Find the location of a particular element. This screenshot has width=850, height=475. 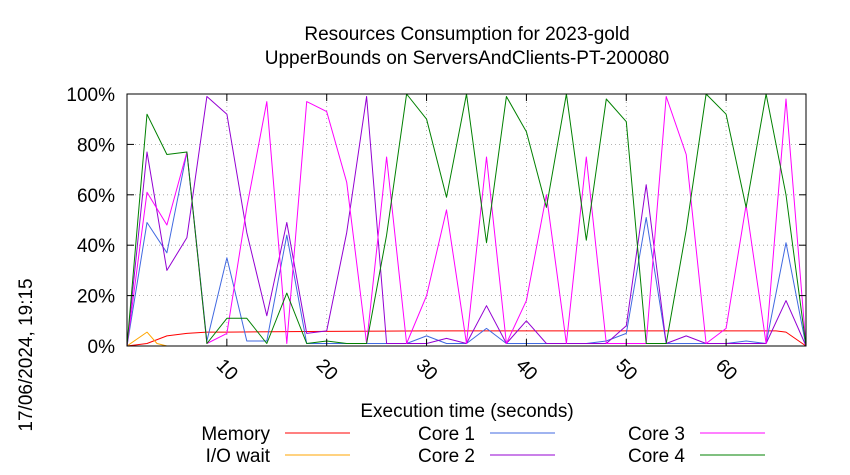

x-tick-label: 20 is located at coordinates (327, 370).